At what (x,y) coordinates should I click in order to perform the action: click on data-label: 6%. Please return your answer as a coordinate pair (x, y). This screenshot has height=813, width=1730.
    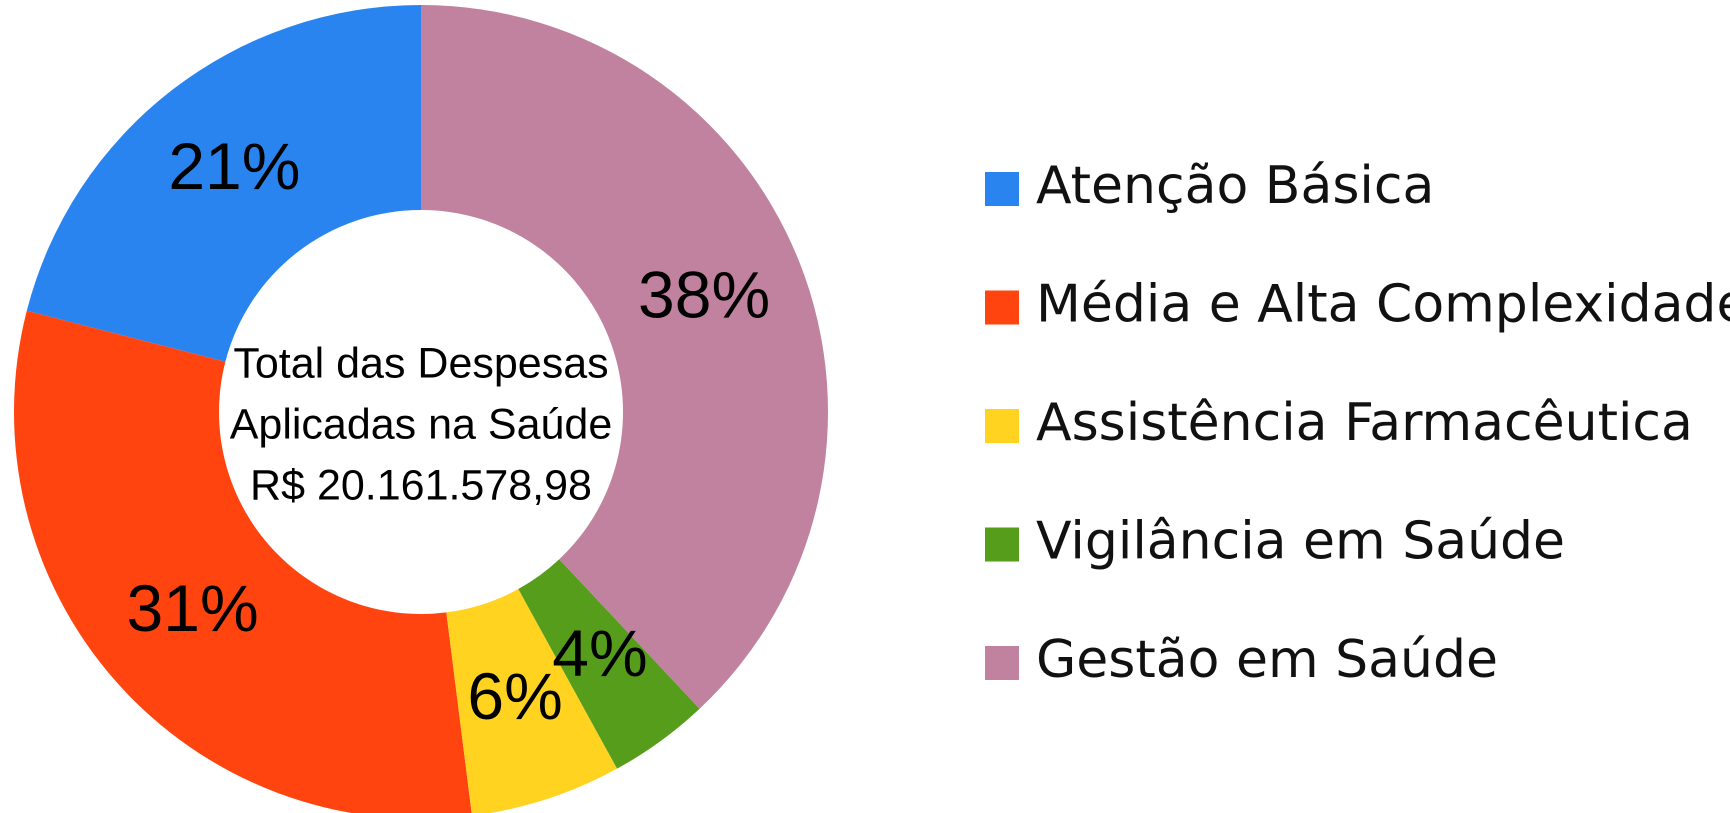
    Looking at the image, I should click on (514, 696).